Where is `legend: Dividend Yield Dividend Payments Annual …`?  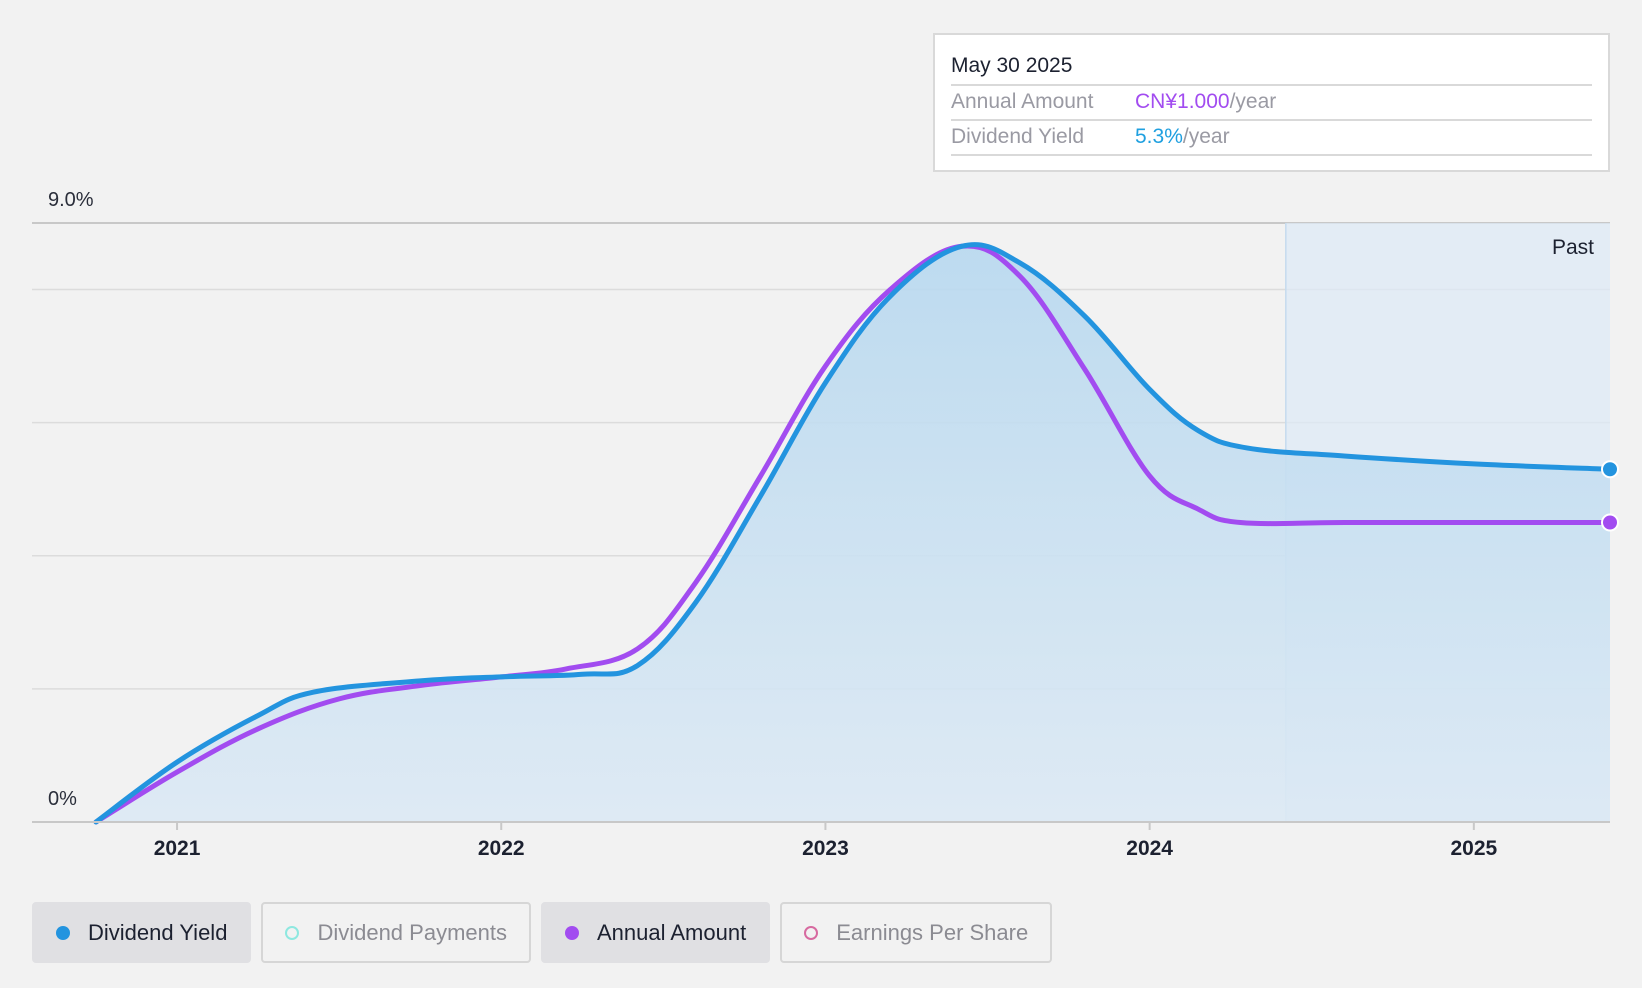 legend: Dividend Yield Dividend Payments Annual … is located at coordinates (547, 932).